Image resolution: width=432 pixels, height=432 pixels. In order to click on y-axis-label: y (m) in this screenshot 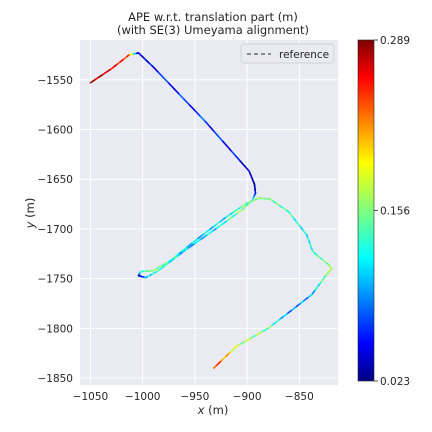, I will do `click(30, 214)`.